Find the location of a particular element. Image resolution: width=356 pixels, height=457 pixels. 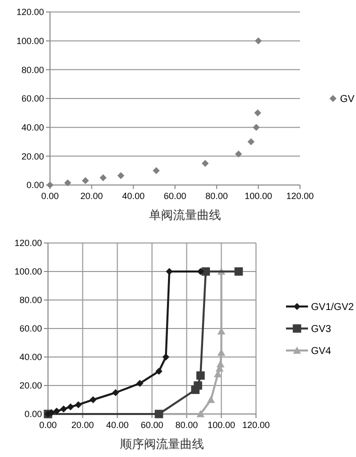

text: 单阀流量曲线 is located at coordinates (185, 215).